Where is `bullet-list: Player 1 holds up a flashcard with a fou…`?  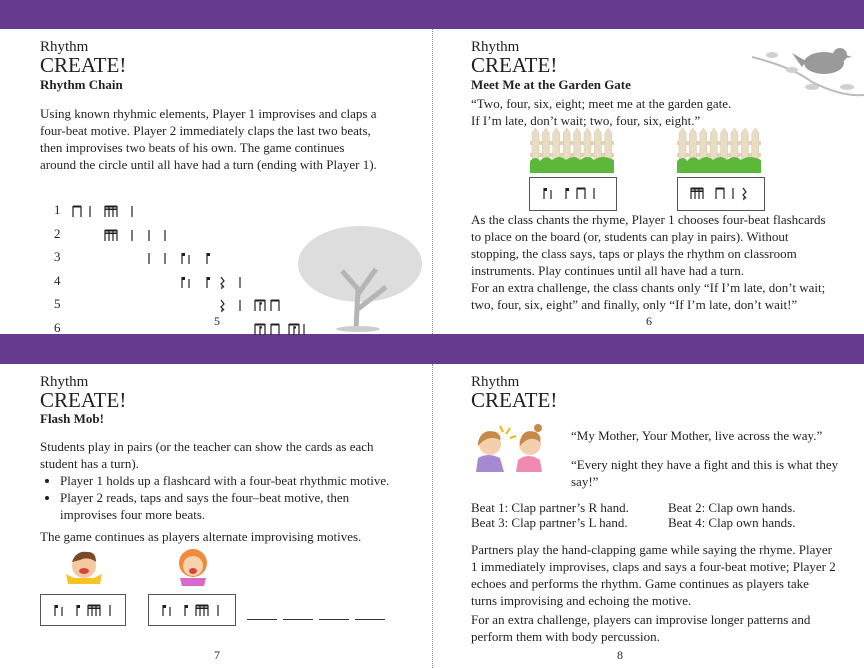
bullet-list: Player 1 holds up a flashcard with a fou… is located at coordinates (222, 497).